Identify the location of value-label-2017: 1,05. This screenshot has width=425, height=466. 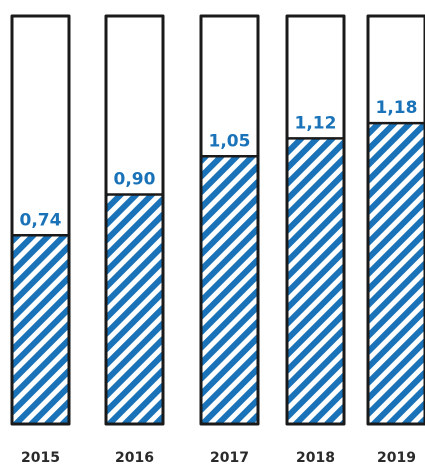
(230, 141).